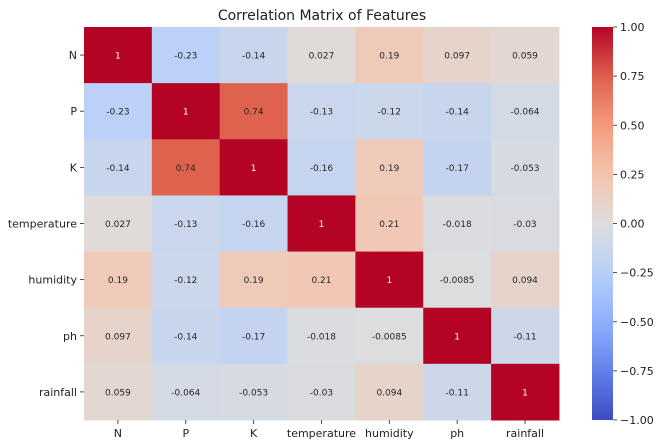 The height and width of the screenshot is (445, 658). What do you see at coordinates (74, 167) in the screenshot?
I see `y-tick-label: K` at bounding box center [74, 167].